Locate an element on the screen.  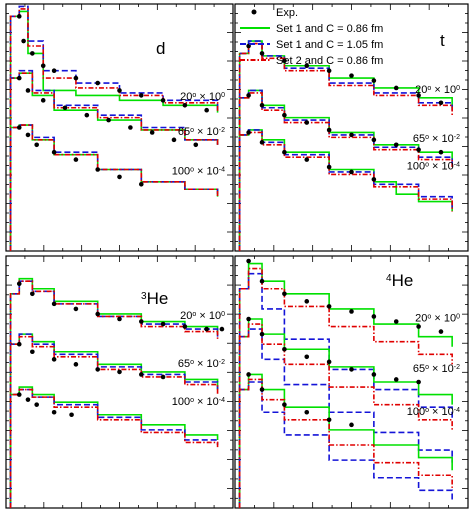
legend-marker-exp is located at coordinates (254, 12).